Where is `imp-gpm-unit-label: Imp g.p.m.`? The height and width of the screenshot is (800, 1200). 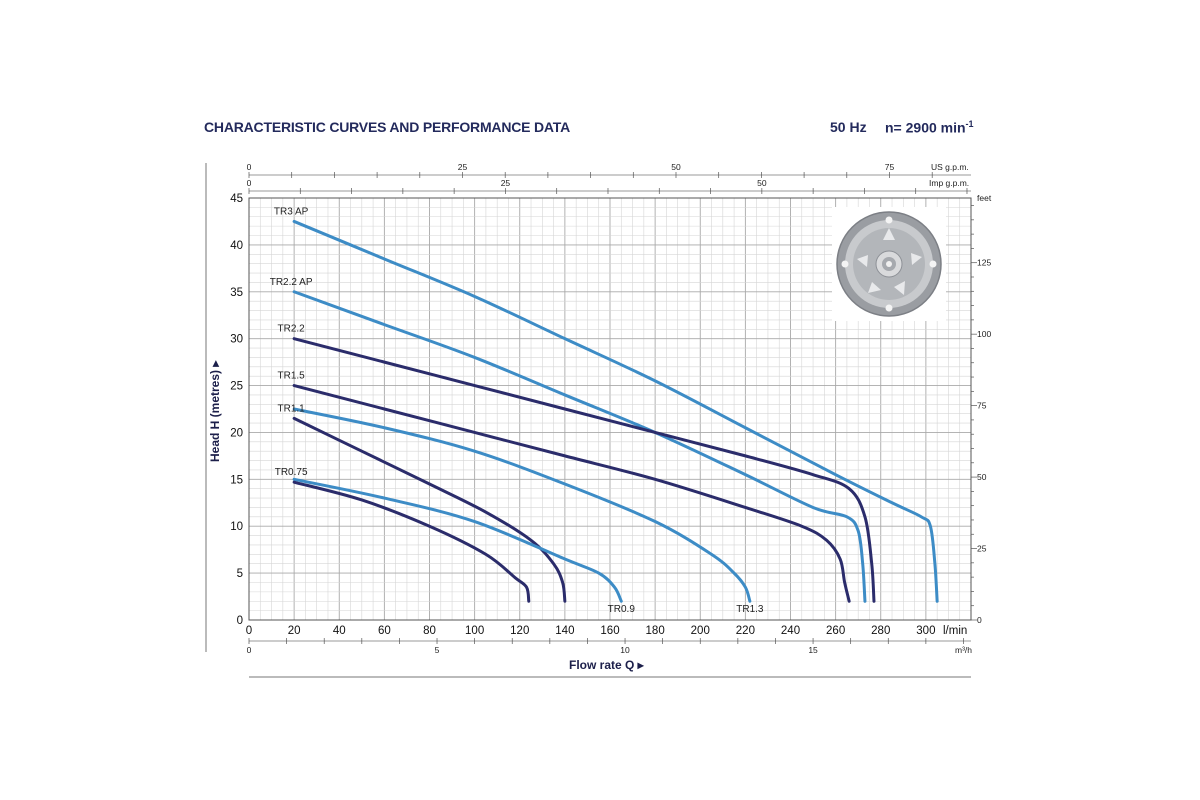 imp-gpm-unit-label: Imp g.p.m. is located at coordinates (949, 183).